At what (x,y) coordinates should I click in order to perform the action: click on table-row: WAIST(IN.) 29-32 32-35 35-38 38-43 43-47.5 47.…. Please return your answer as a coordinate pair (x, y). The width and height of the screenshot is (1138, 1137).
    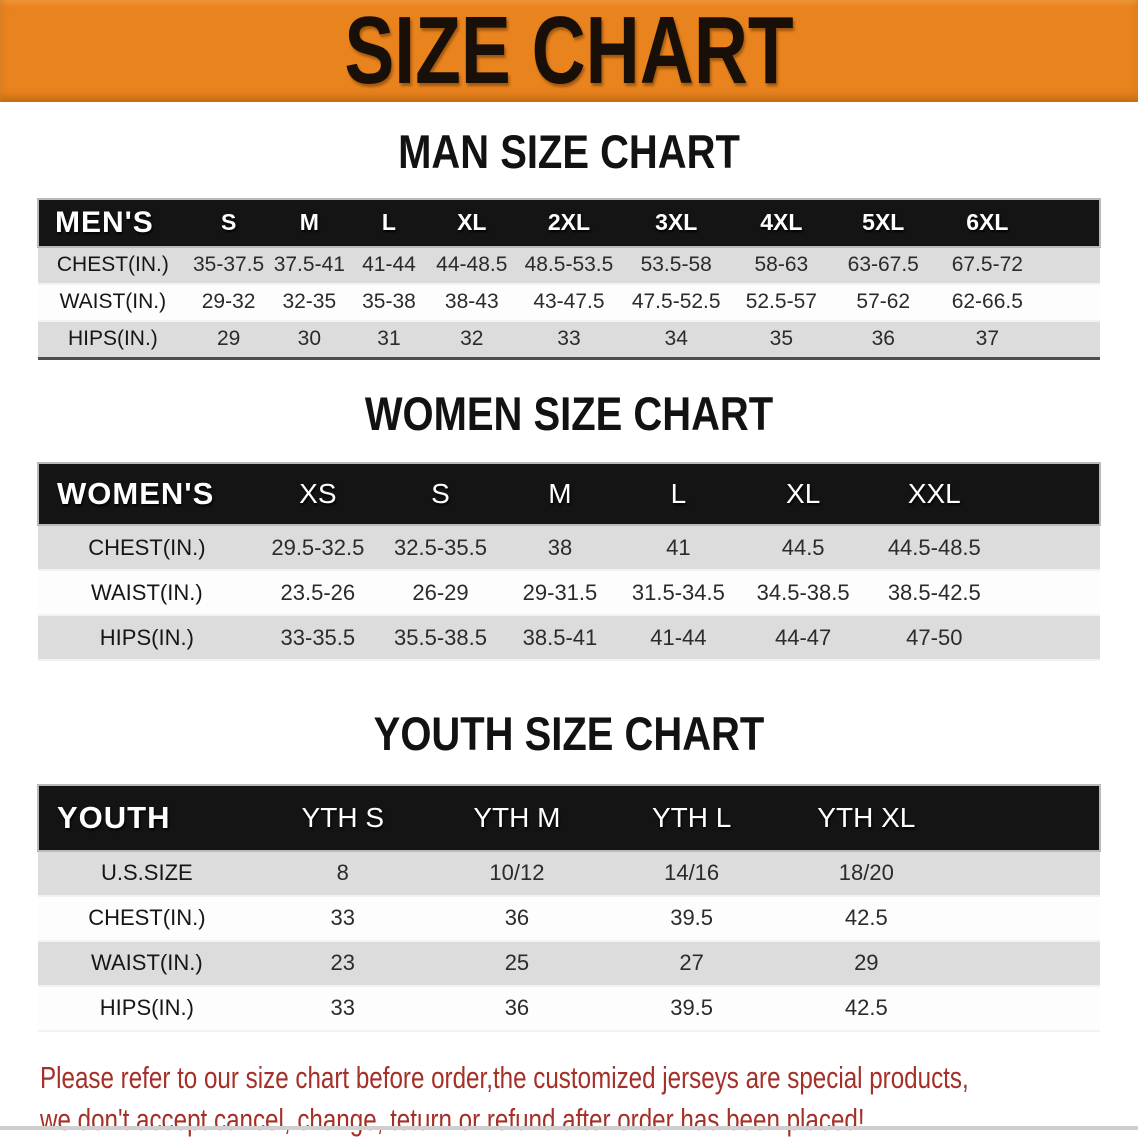
    Looking at the image, I should click on (569, 302).